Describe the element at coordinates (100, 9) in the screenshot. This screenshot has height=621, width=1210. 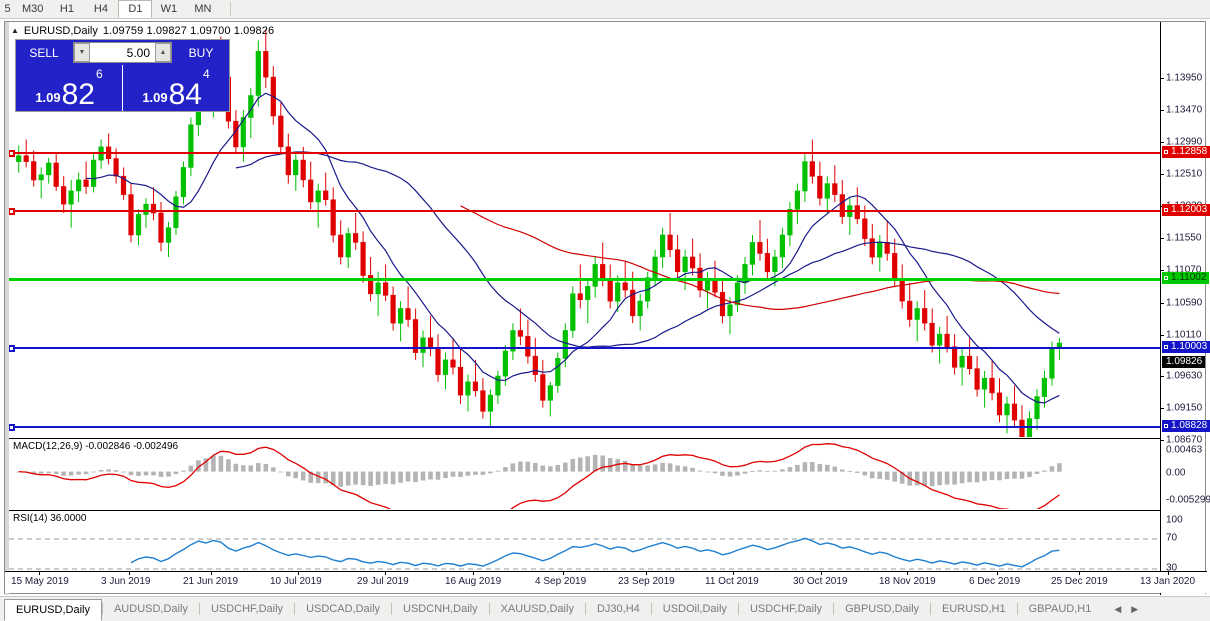
I see `timeframe-h4: H4` at that location.